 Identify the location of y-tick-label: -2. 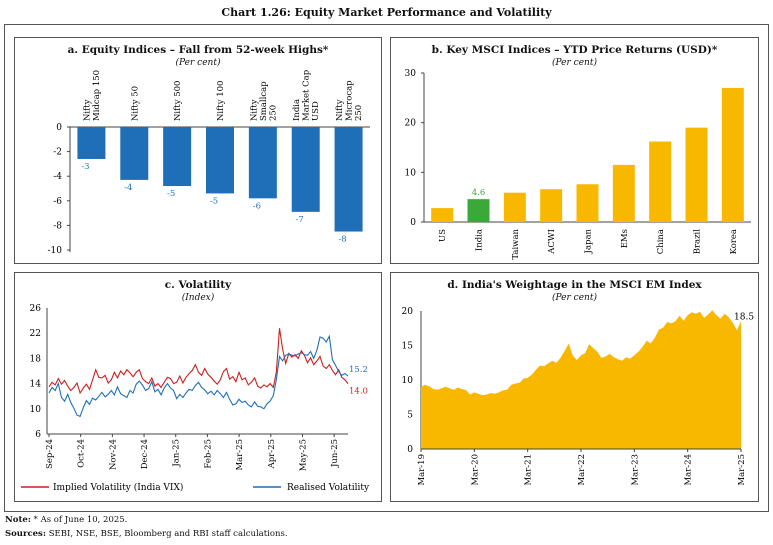
(57, 153).